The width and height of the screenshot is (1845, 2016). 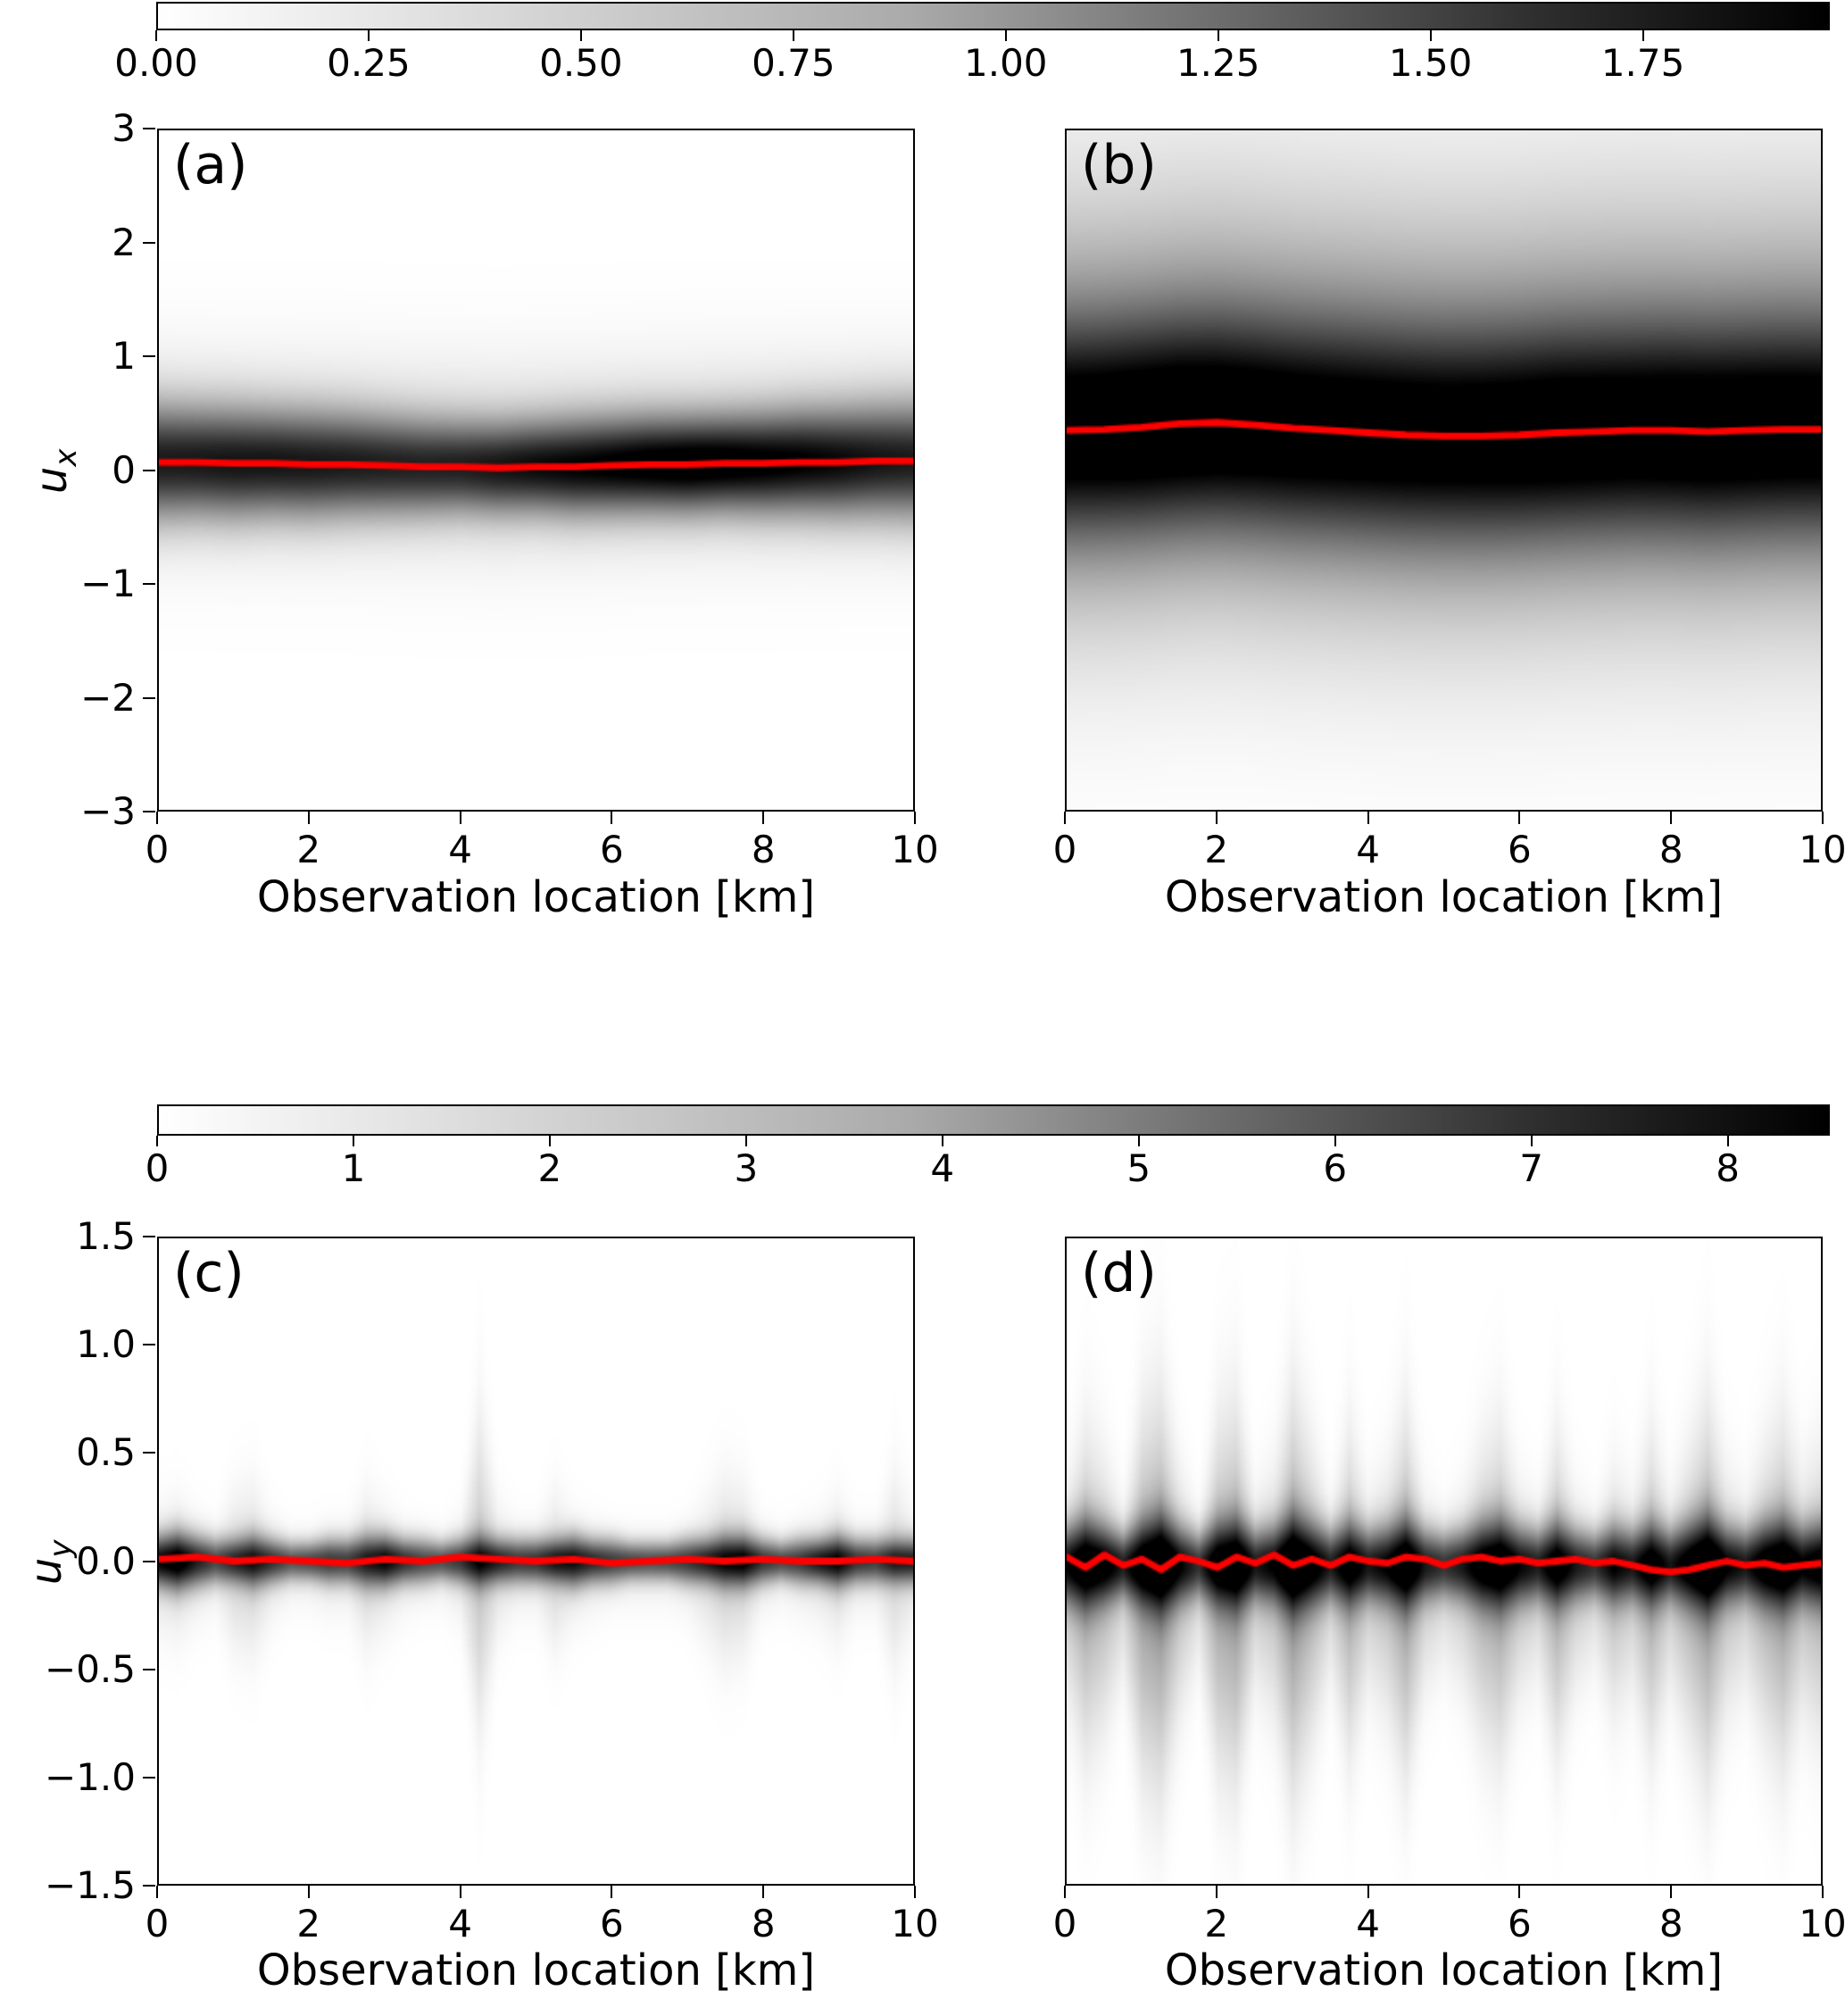 What do you see at coordinates (106, 1452) in the screenshot?
I see `y-tick-label: 0.5` at bounding box center [106, 1452].